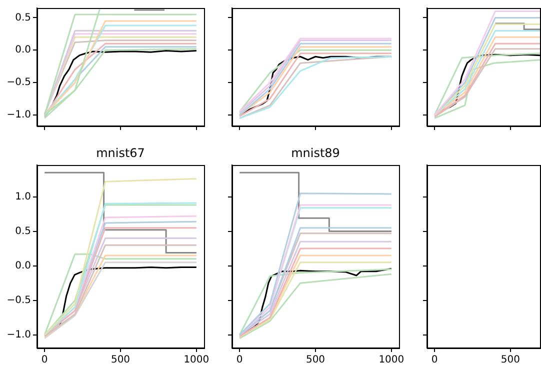  Describe the element at coordinates (23, 196) in the screenshot. I see `y-tick-label: 1.0` at that location.